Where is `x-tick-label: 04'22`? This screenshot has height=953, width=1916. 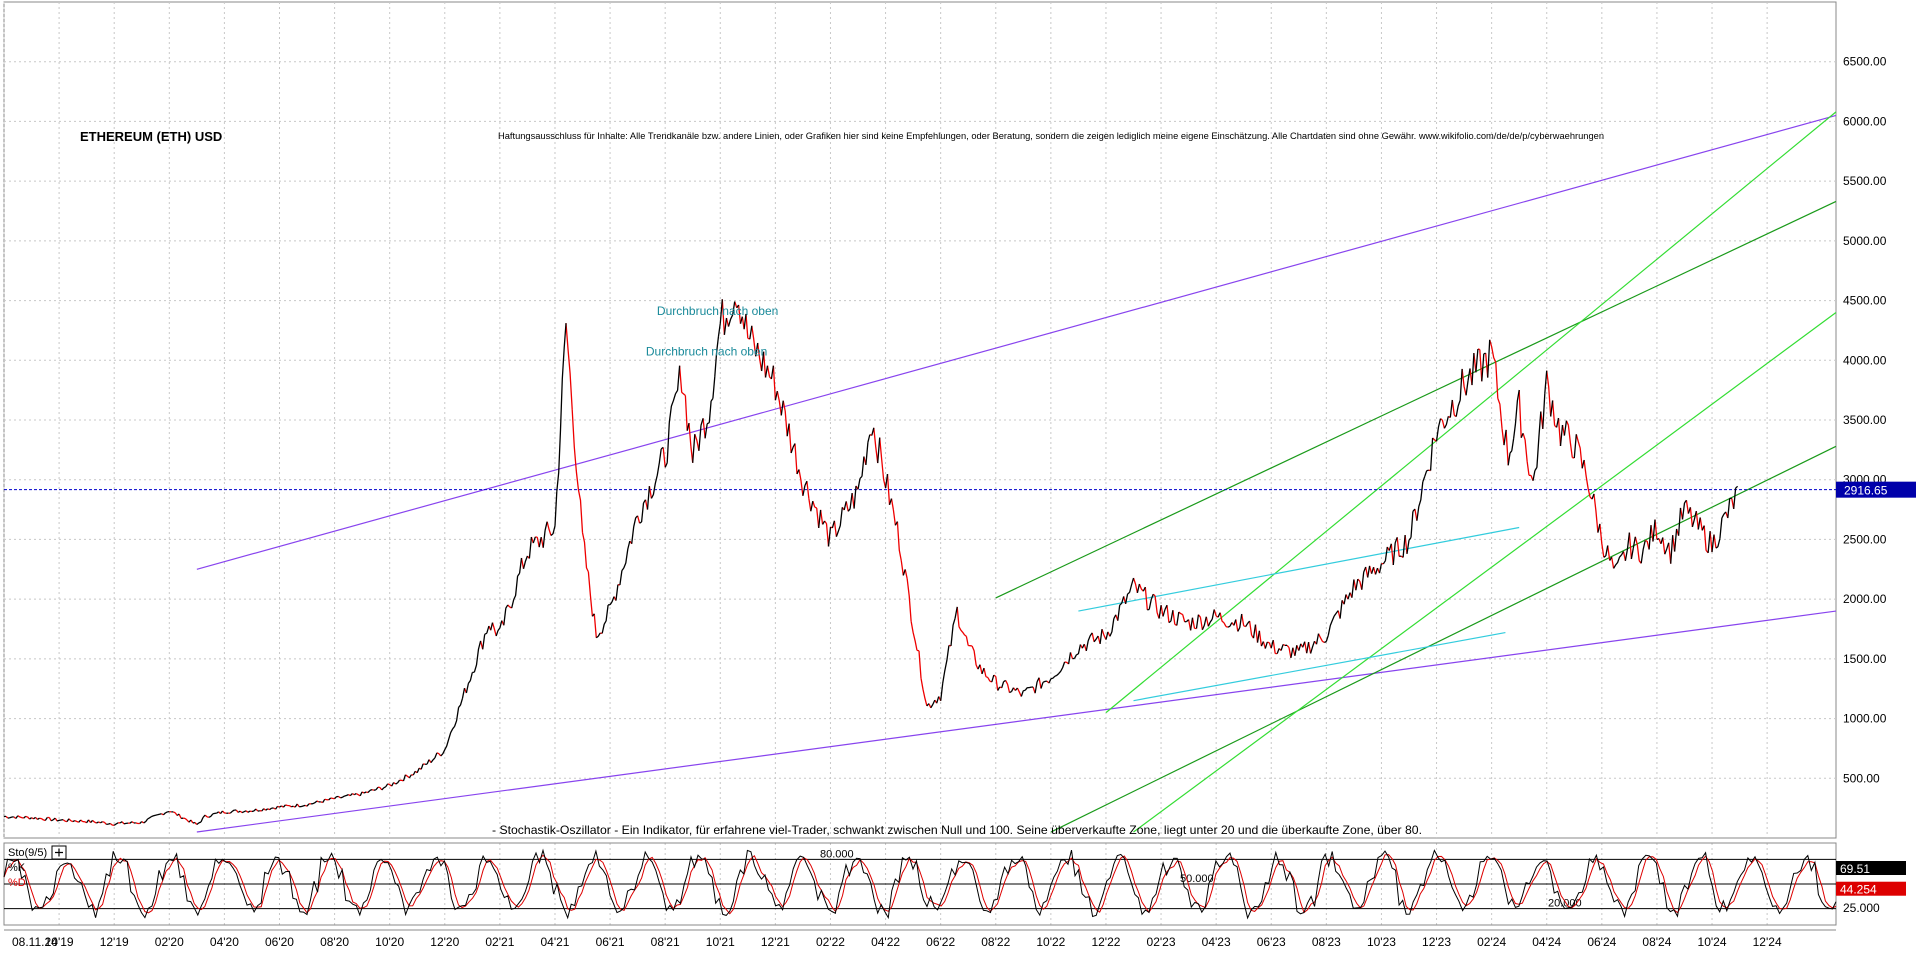 x-tick-label: 04'22 is located at coordinates (885, 941).